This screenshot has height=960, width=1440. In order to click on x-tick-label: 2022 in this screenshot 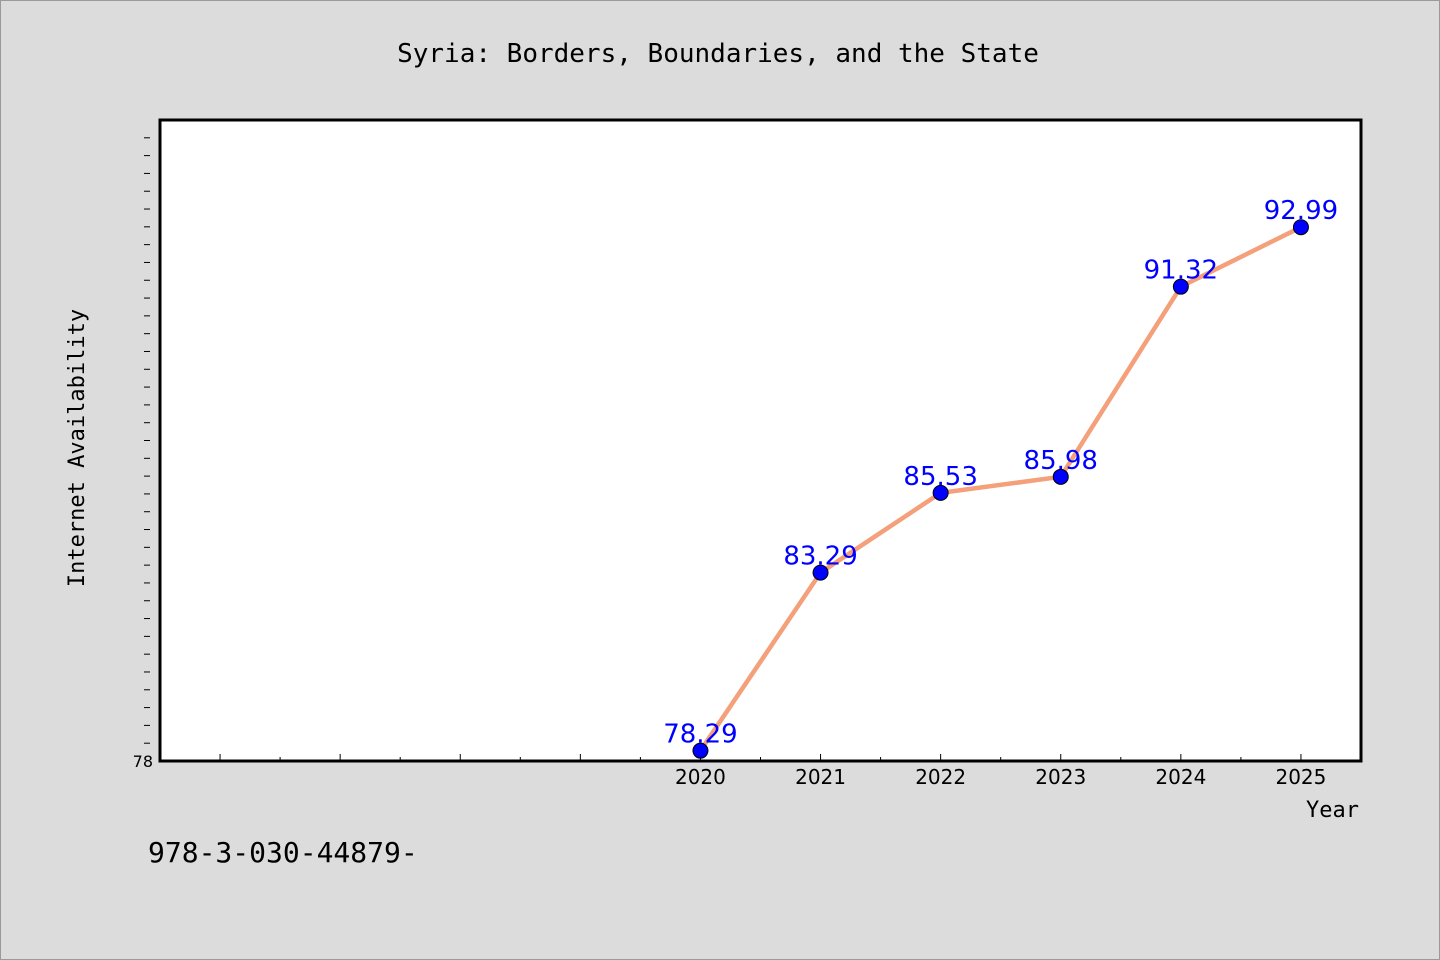, I will do `click(940, 777)`.